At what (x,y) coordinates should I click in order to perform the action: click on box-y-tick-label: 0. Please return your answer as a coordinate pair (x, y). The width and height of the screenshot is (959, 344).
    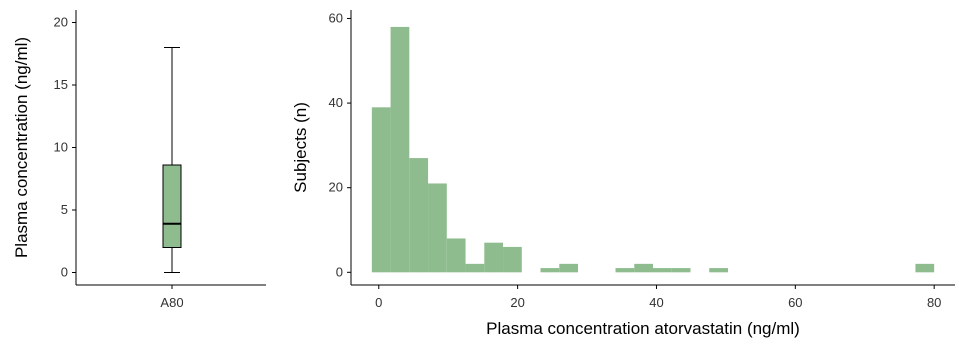
    Looking at the image, I should click on (64, 272).